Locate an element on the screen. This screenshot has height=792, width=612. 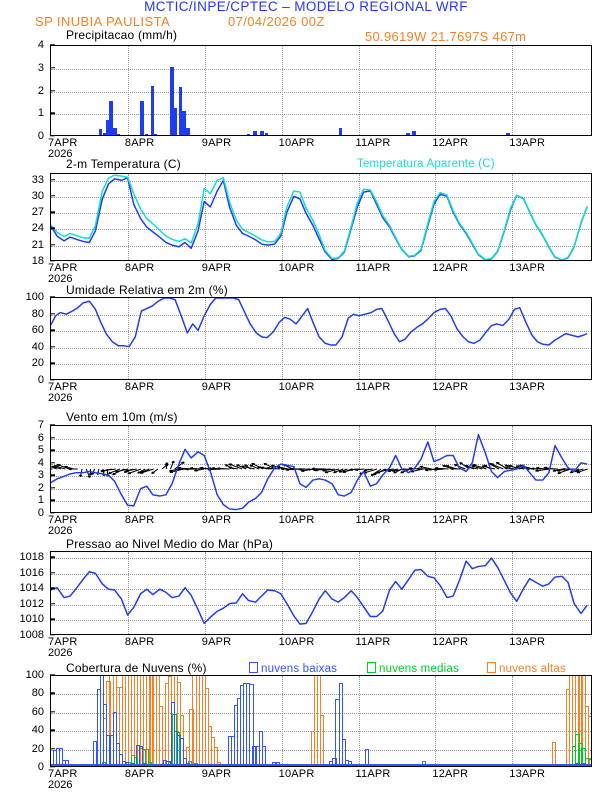
plot-inner-wind is located at coordinates (321, 469).